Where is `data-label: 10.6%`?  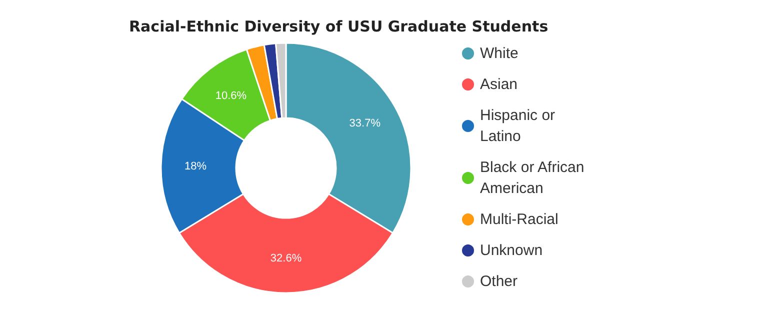 data-label: 10.6% is located at coordinates (231, 96).